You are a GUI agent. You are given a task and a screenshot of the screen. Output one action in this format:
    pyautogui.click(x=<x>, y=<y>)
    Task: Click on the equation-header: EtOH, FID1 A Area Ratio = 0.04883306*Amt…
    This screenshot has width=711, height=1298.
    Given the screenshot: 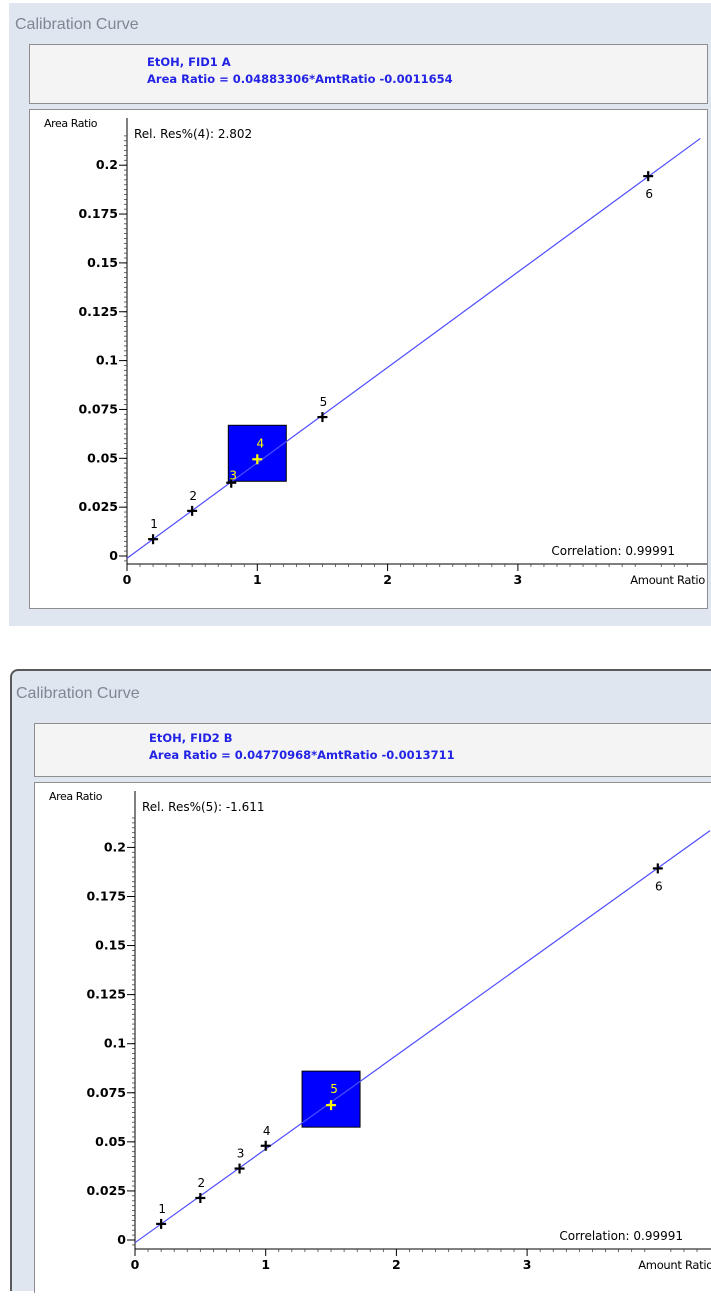 What is the action you would take?
    pyautogui.click(x=368, y=74)
    